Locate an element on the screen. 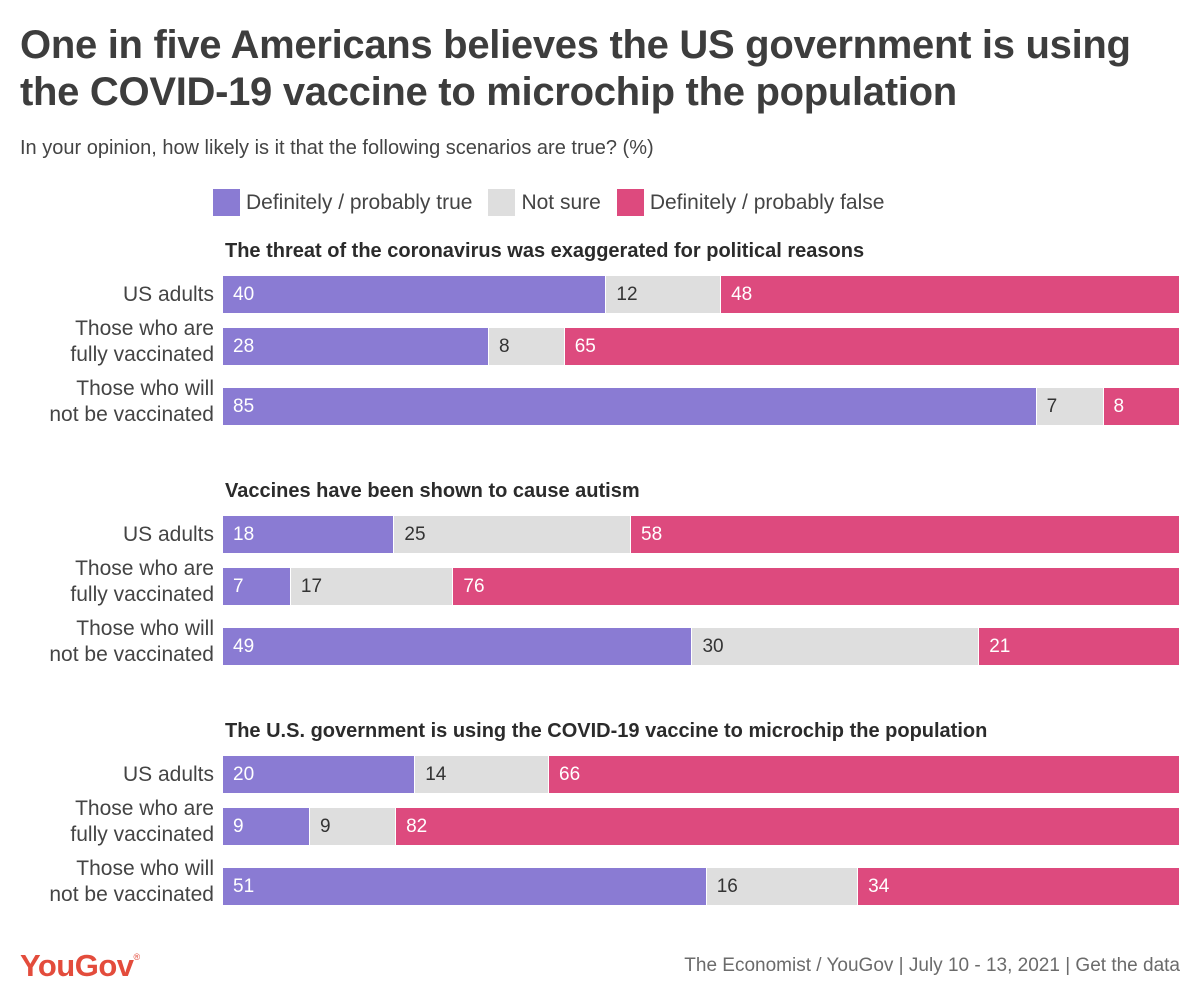 This screenshot has height=1003, width=1200. data-label: 65 is located at coordinates (585, 346).